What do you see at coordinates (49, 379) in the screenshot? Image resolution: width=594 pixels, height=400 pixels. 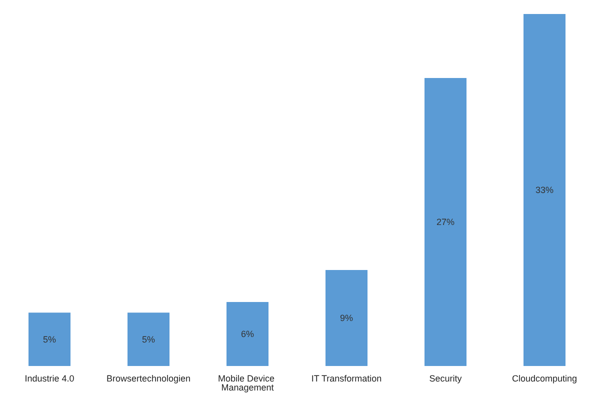 I see `x-tick-label: Industrie 4.0` at bounding box center [49, 379].